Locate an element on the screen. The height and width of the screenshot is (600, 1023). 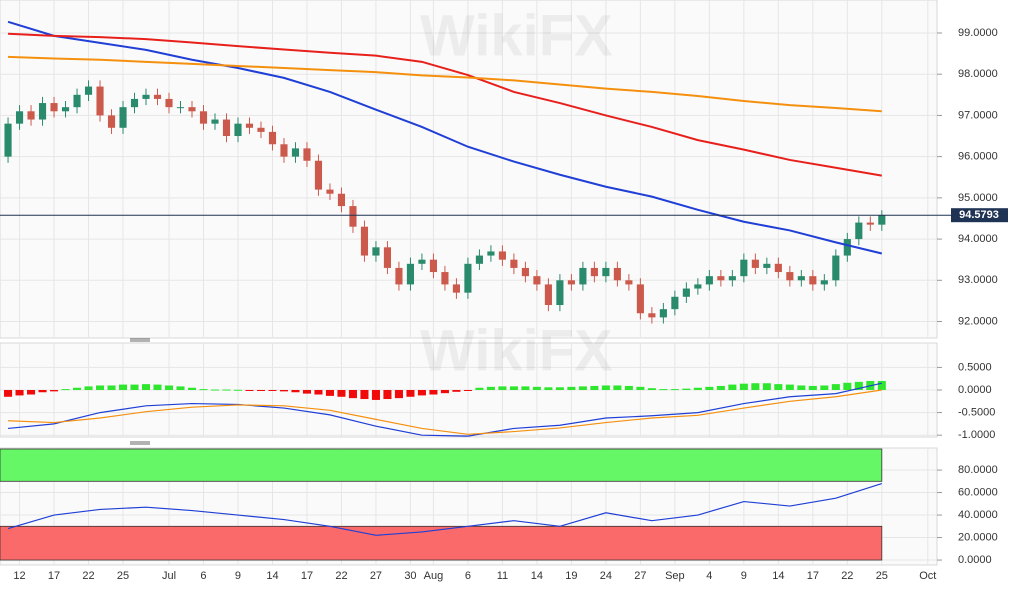
y-tick-label: 96.0000 is located at coordinates (978, 157).